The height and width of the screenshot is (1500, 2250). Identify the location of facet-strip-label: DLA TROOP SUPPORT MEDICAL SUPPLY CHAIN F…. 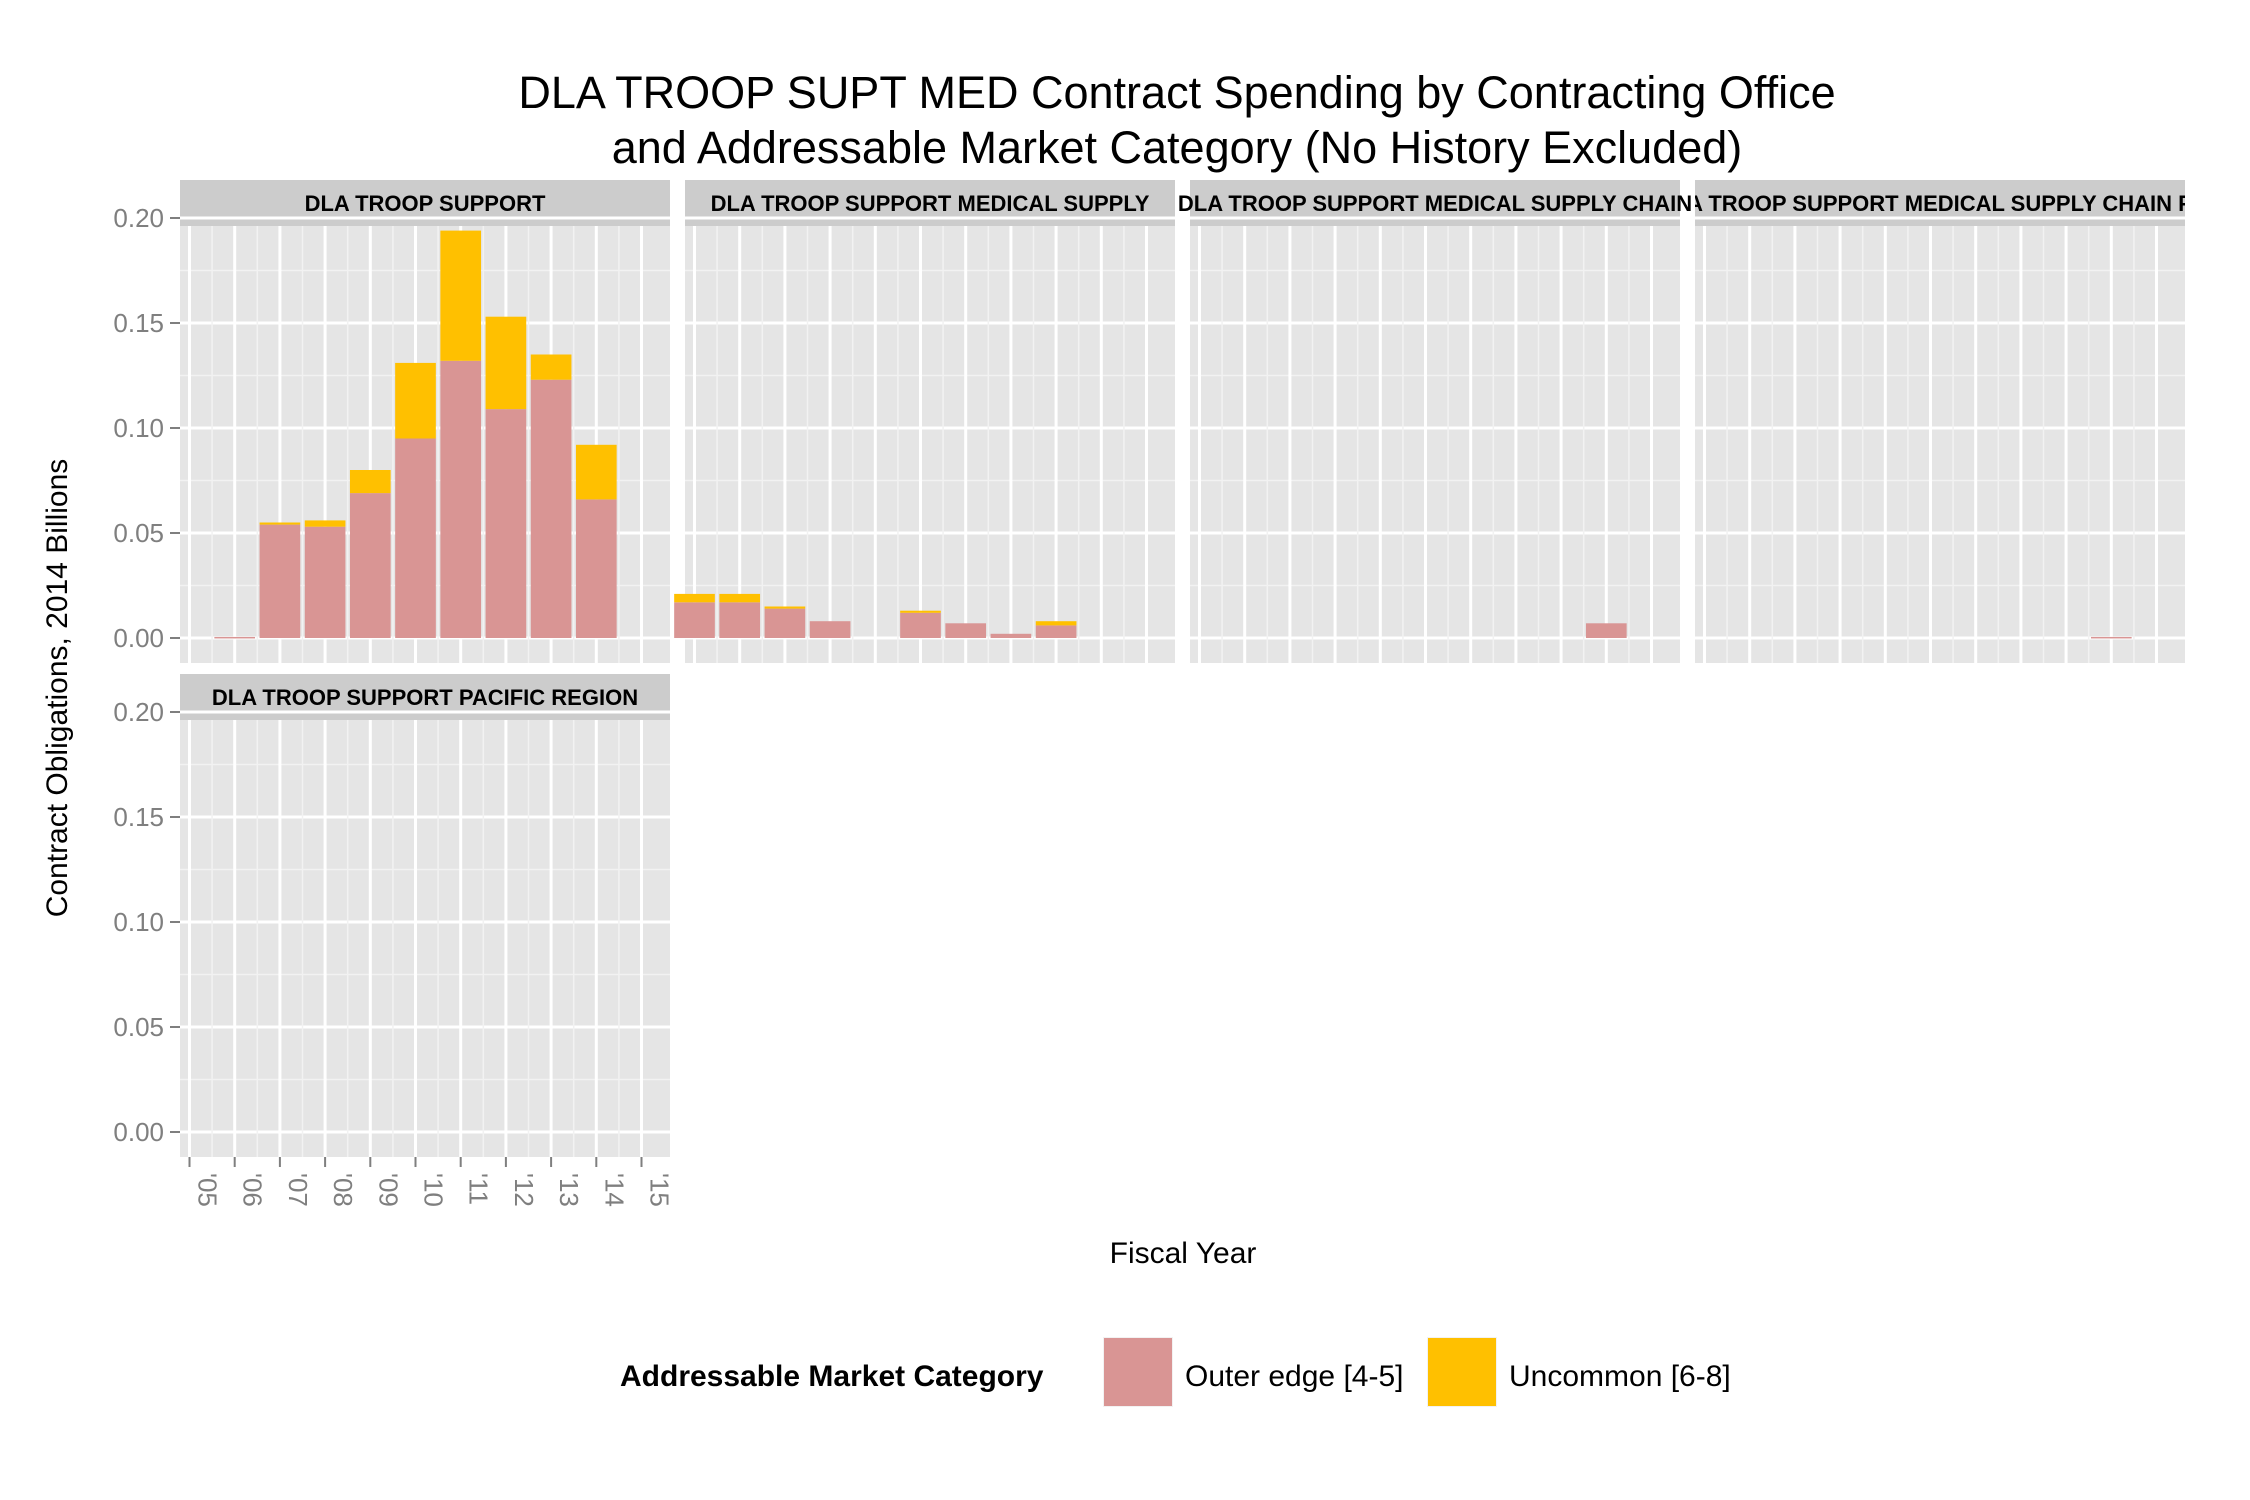
(1940, 203).